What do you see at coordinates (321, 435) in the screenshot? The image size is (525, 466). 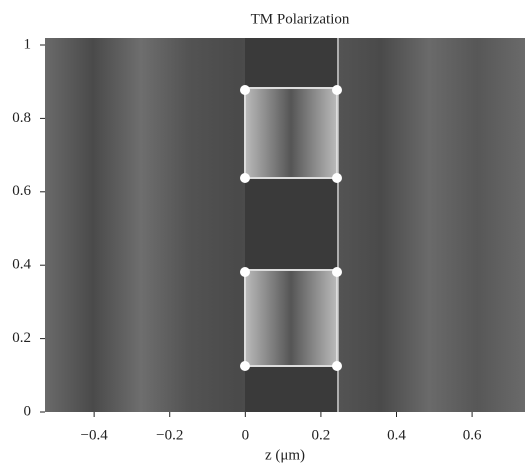 I see `x-tick-label: 0.2` at bounding box center [321, 435].